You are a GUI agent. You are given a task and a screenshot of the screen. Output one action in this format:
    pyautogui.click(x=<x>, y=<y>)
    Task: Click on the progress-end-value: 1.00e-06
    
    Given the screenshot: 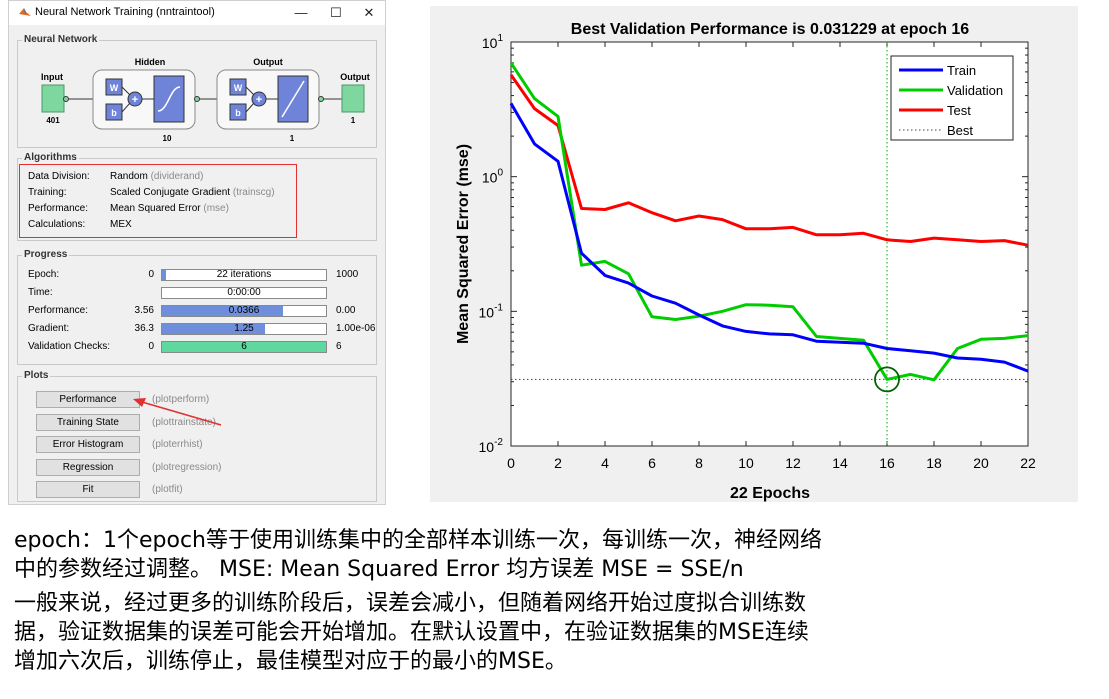 What is the action you would take?
    pyautogui.click(x=356, y=328)
    